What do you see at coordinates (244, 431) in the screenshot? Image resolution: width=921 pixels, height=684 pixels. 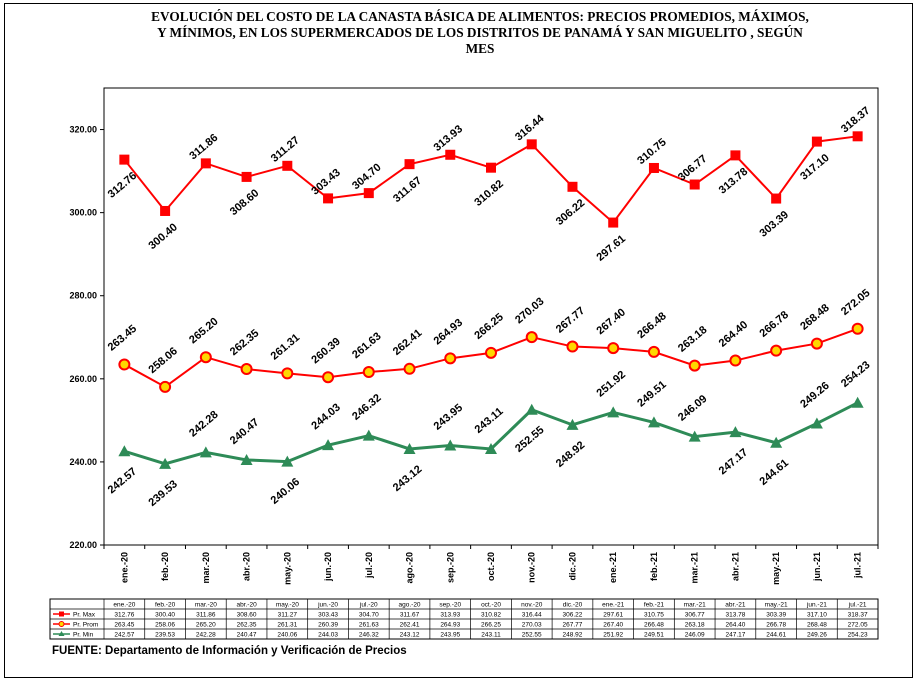 I see `data-label: 240.47` at bounding box center [244, 431].